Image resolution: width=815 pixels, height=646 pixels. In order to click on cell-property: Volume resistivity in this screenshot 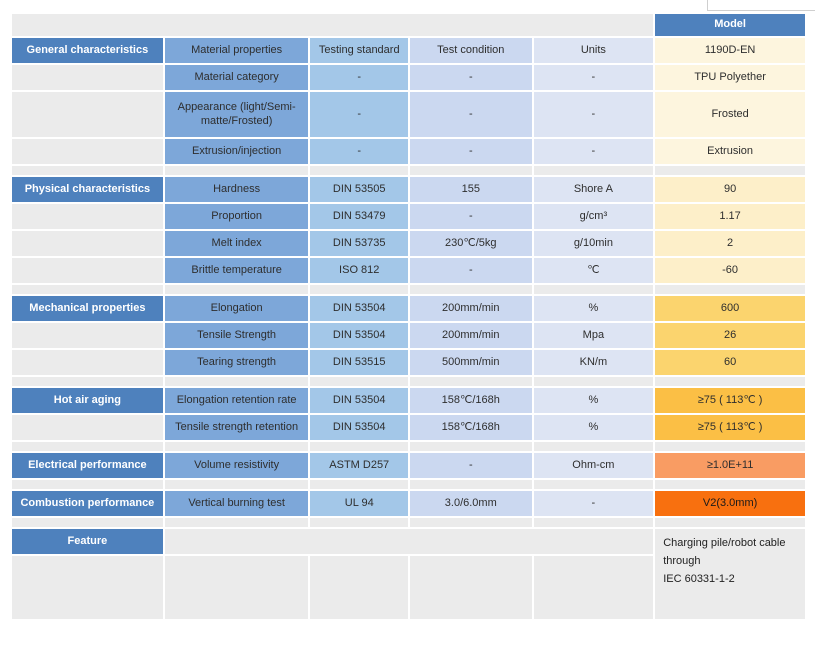, I will do `click(236, 465)`.